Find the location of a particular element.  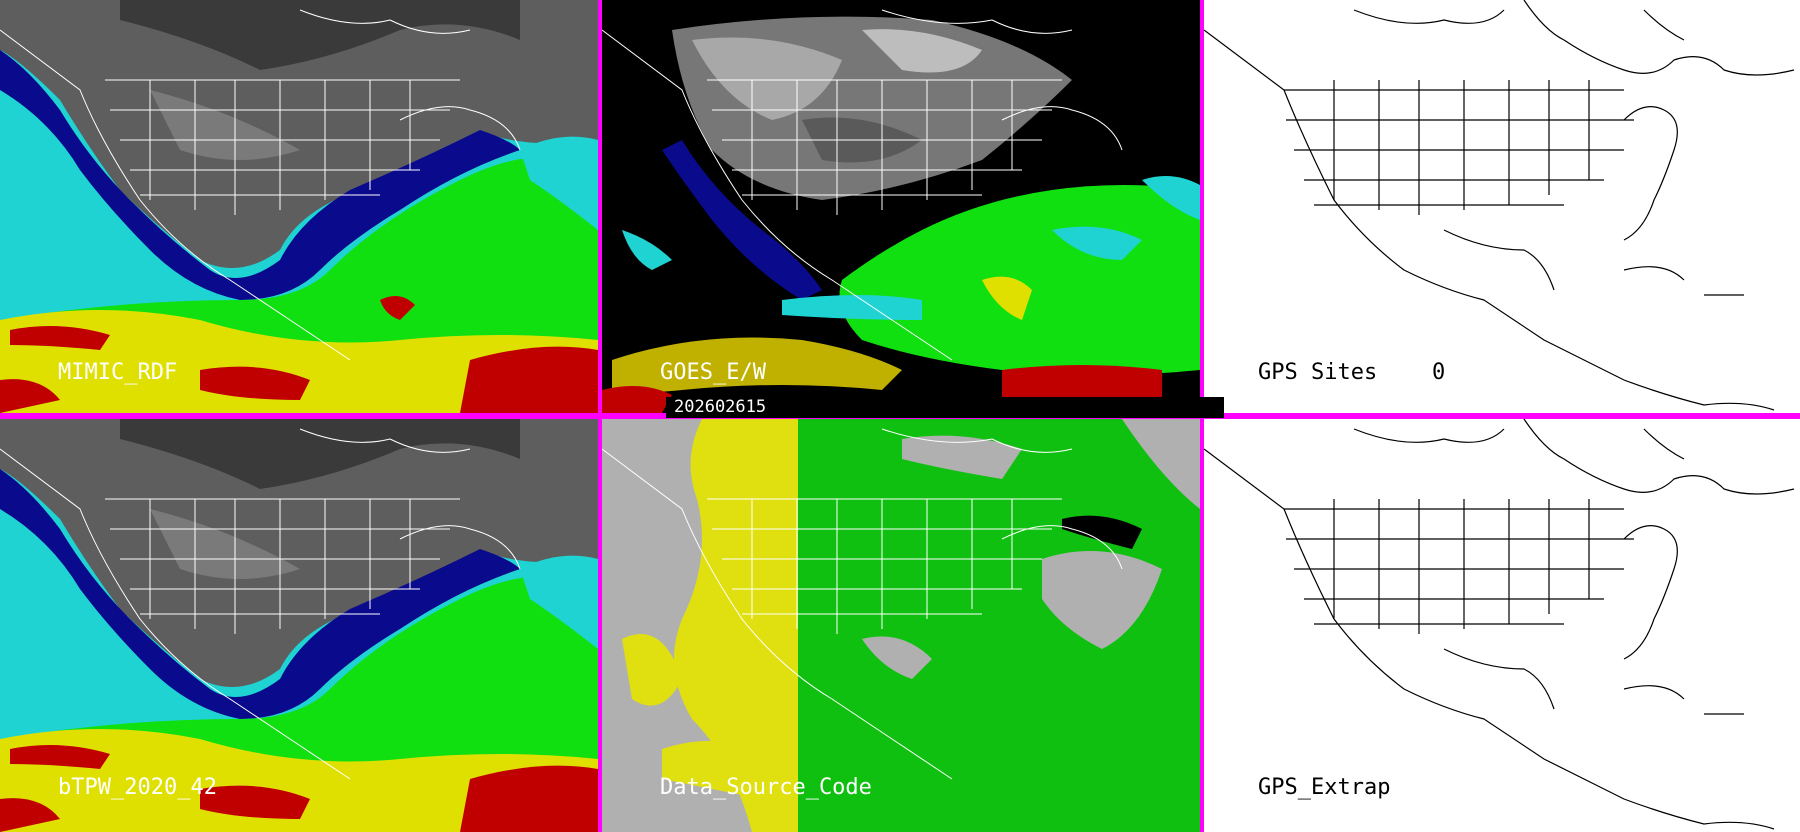

timestamp-bar: 202602615 is located at coordinates (945, 407).